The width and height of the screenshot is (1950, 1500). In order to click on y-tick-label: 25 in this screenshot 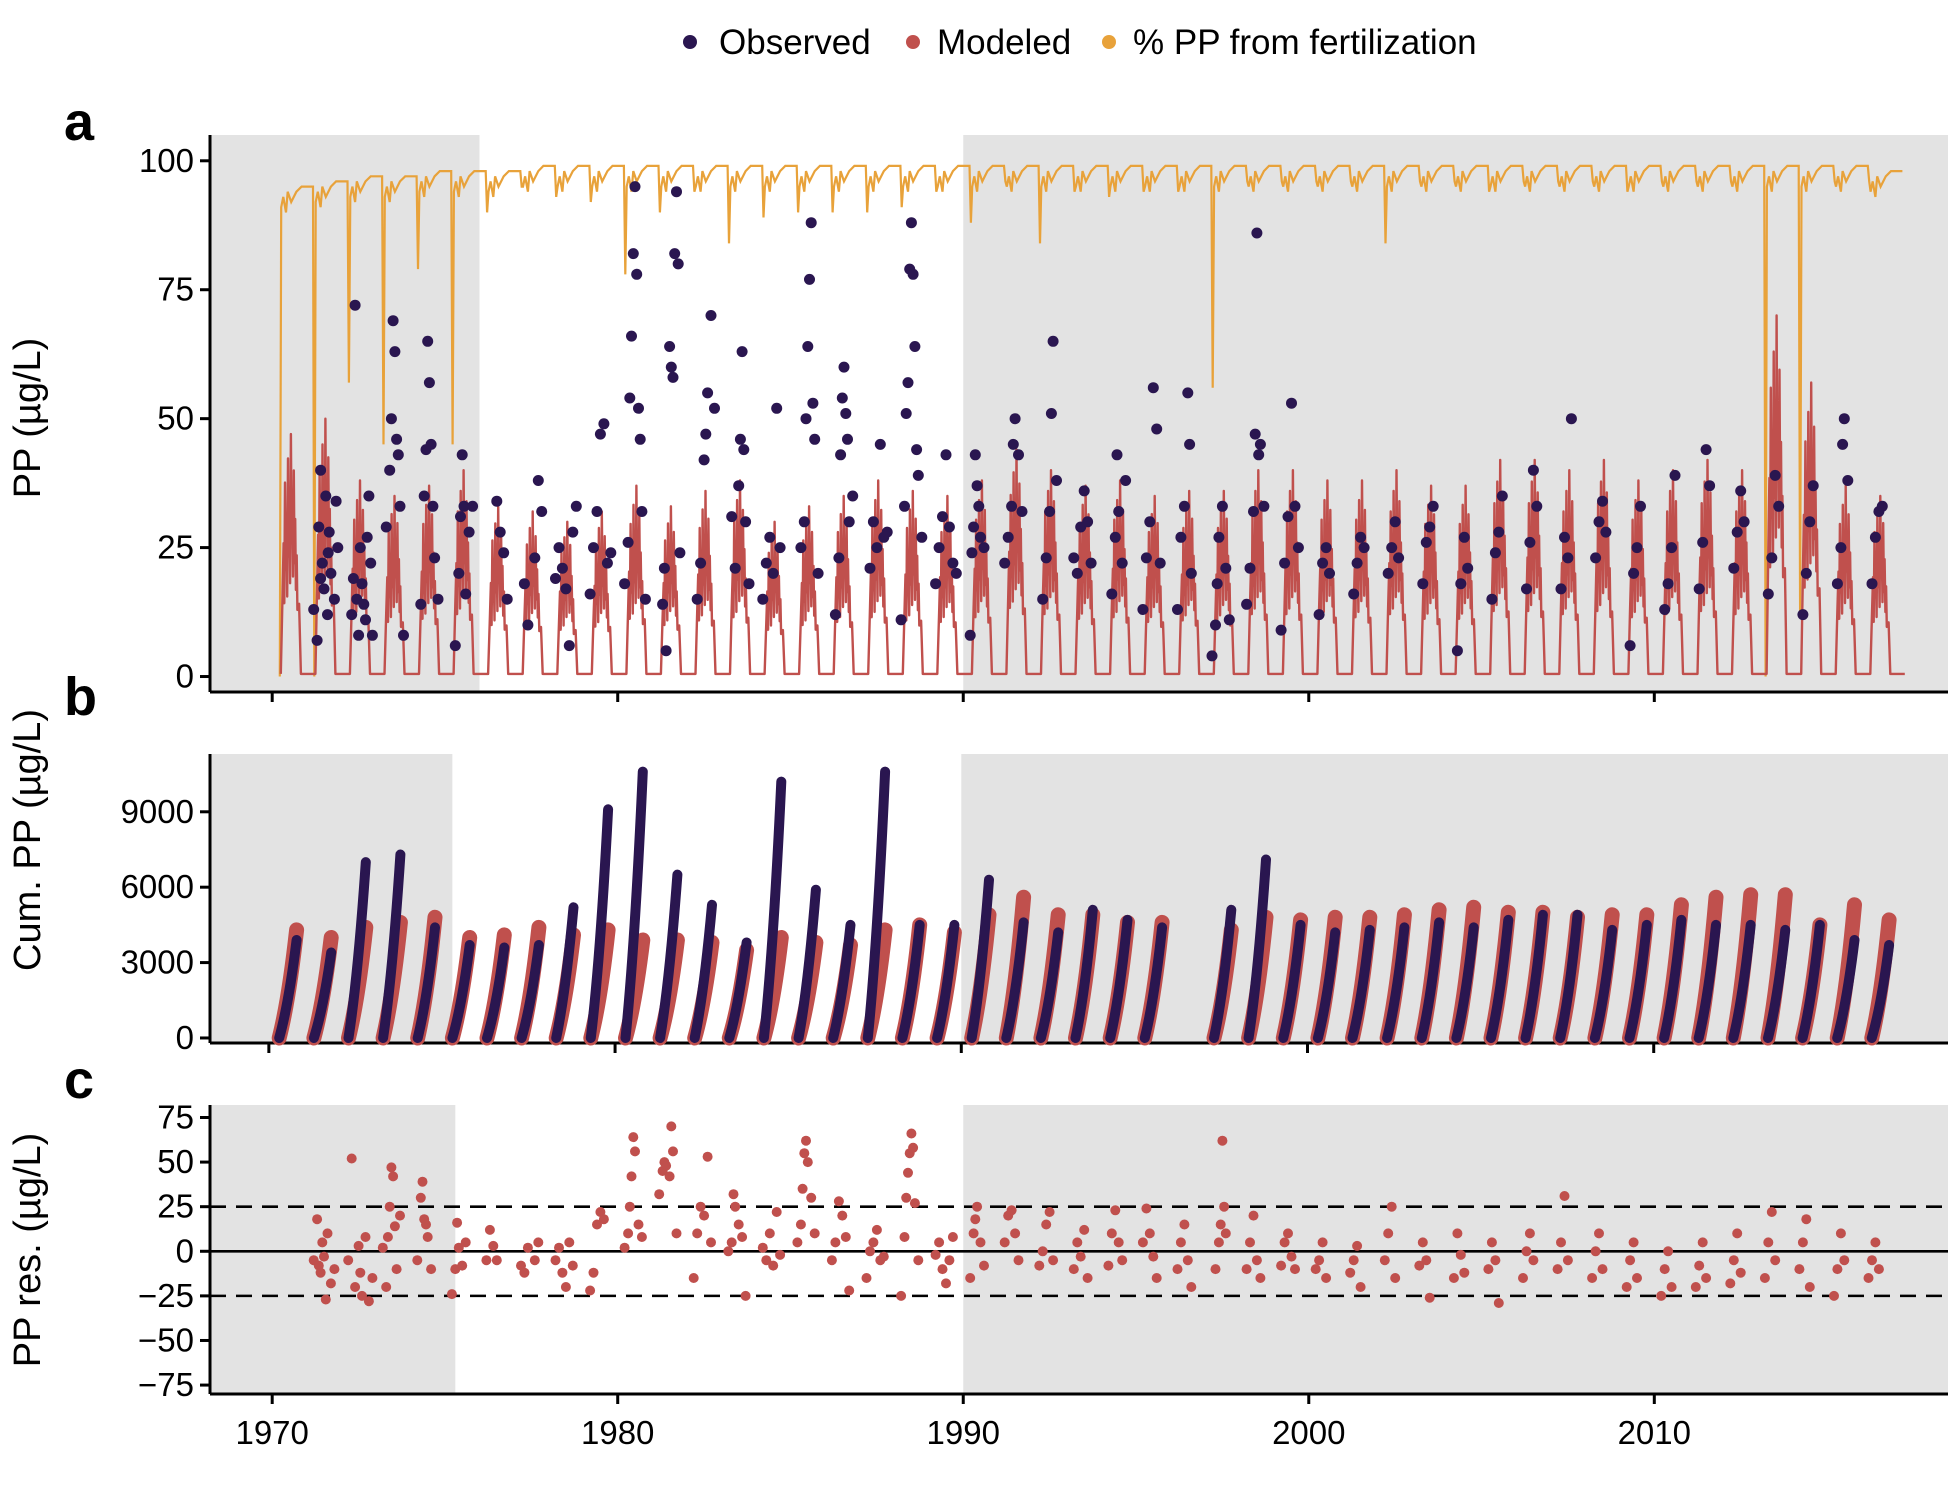, I will do `click(175, 547)`.